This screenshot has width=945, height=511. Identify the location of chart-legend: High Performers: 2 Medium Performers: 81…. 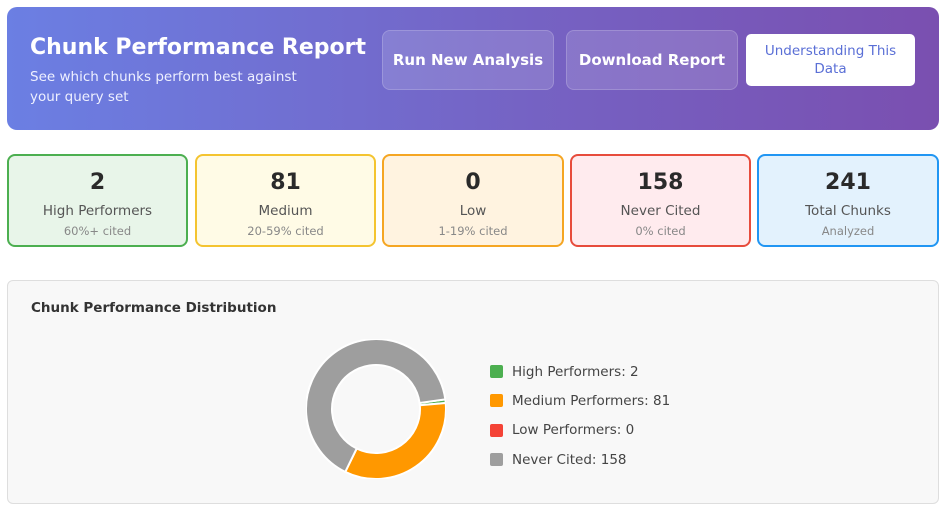
(580, 415).